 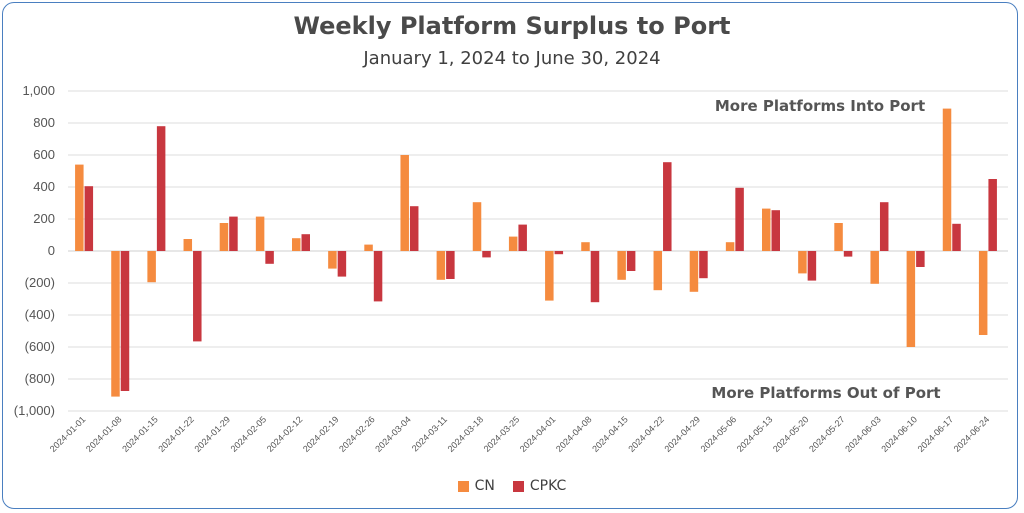 What do you see at coordinates (502, 434) in the screenshot?
I see `x-tick-label: 2024-03-25` at bounding box center [502, 434].